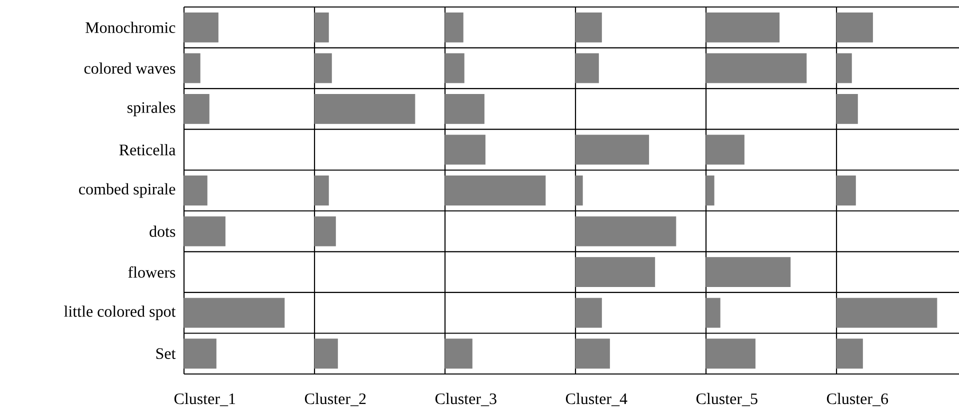  I want to click on x-axis-title: Cluster_3, so click(465, 399).